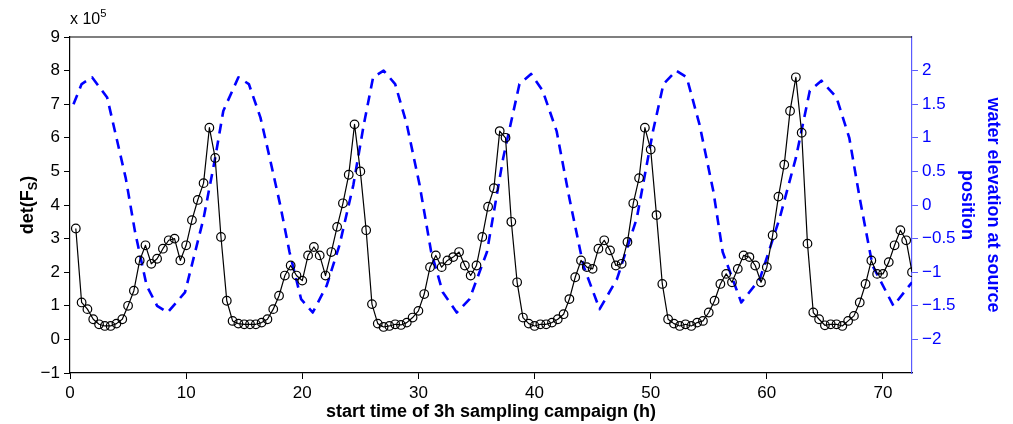 This screenshot has width=1013, height=424. What do you see at coordinates (55, 36) in the screenshot?
I see `y-tick-label: 9` at bounding box center [55, 36].